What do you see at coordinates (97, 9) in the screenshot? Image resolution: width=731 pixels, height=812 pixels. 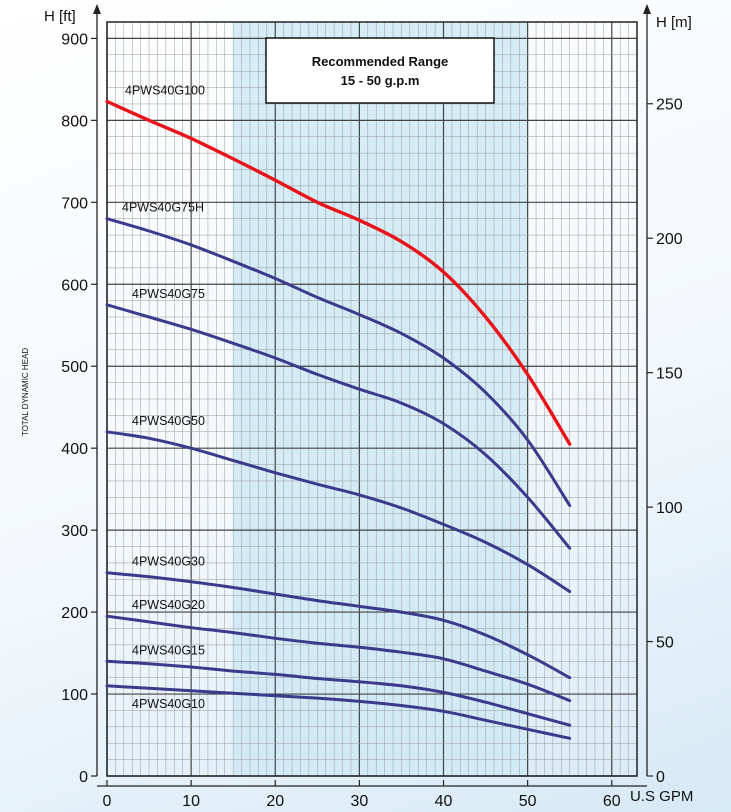 I see `left-axis-arrow` at bounding box center [97, 9].